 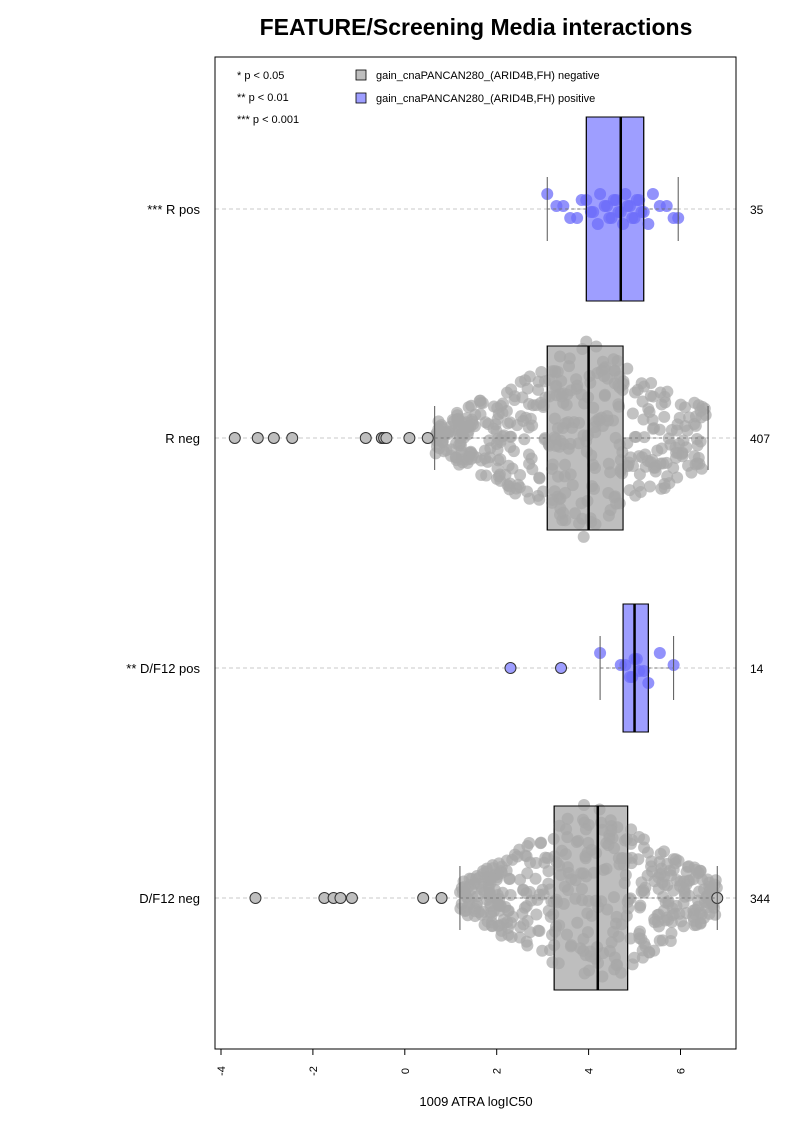 What do you see at coordinates (169, 898) in the screenshot?
I see `row-label: D/F12 neg` at bounding box center [169, 898].